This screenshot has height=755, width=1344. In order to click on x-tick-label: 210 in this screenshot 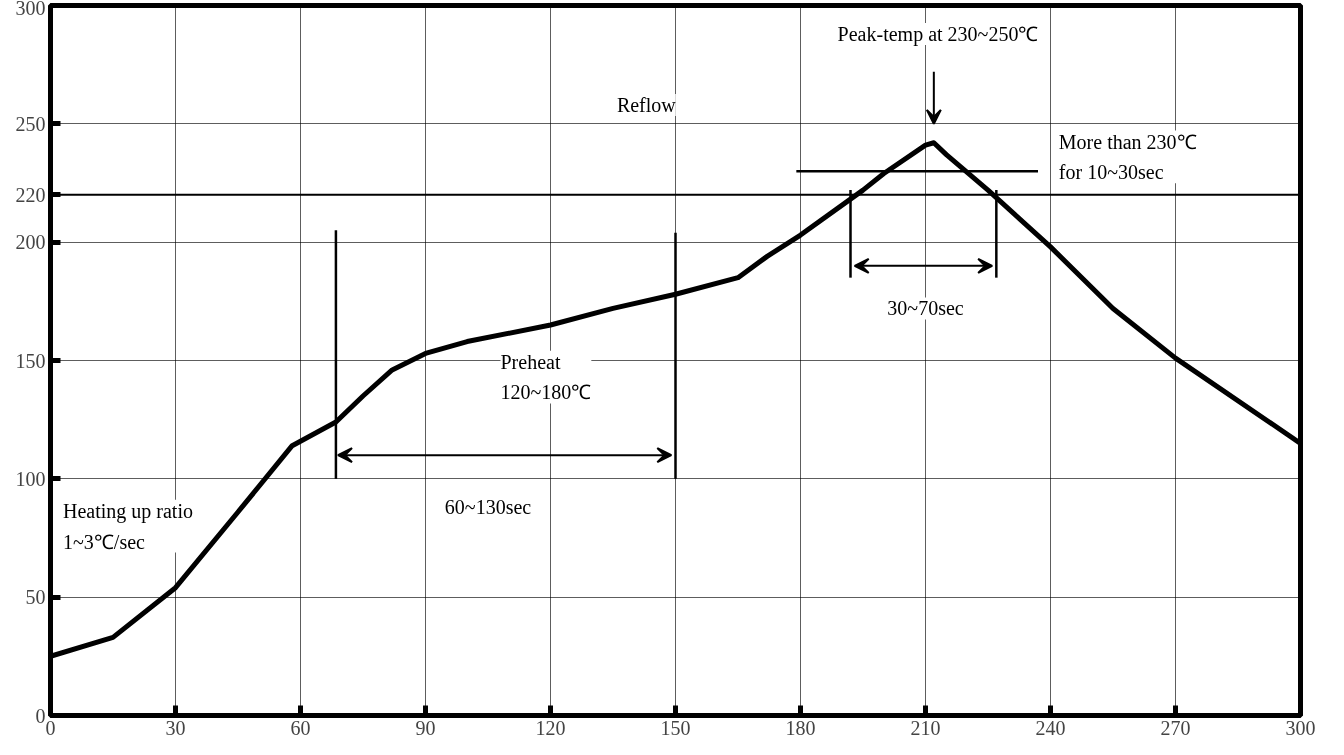, I will do `click(925, 727)`.